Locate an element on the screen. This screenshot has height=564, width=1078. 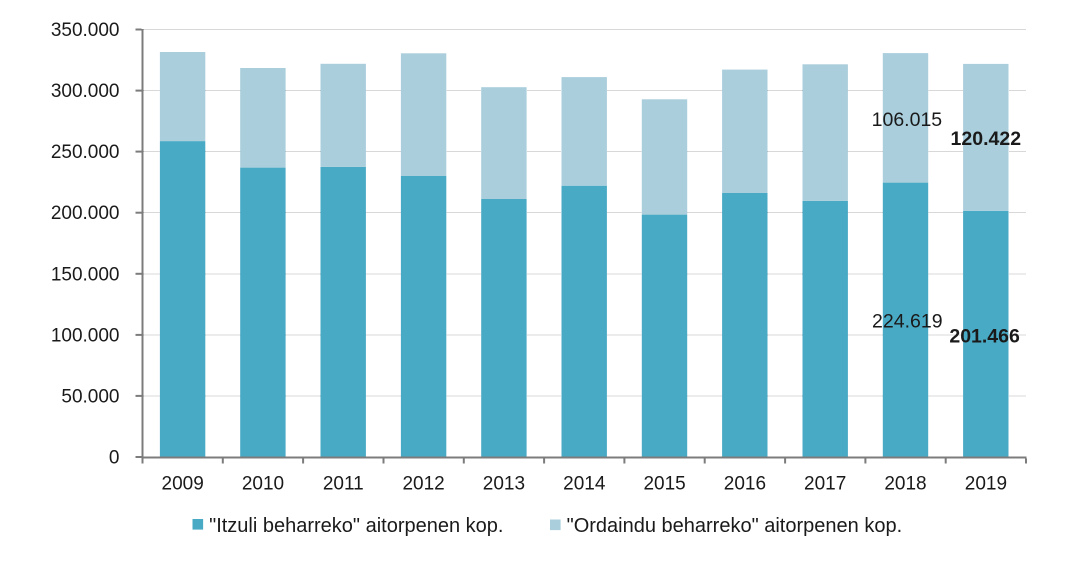
svg-text: 2018 is located at coordinates (905, 484).